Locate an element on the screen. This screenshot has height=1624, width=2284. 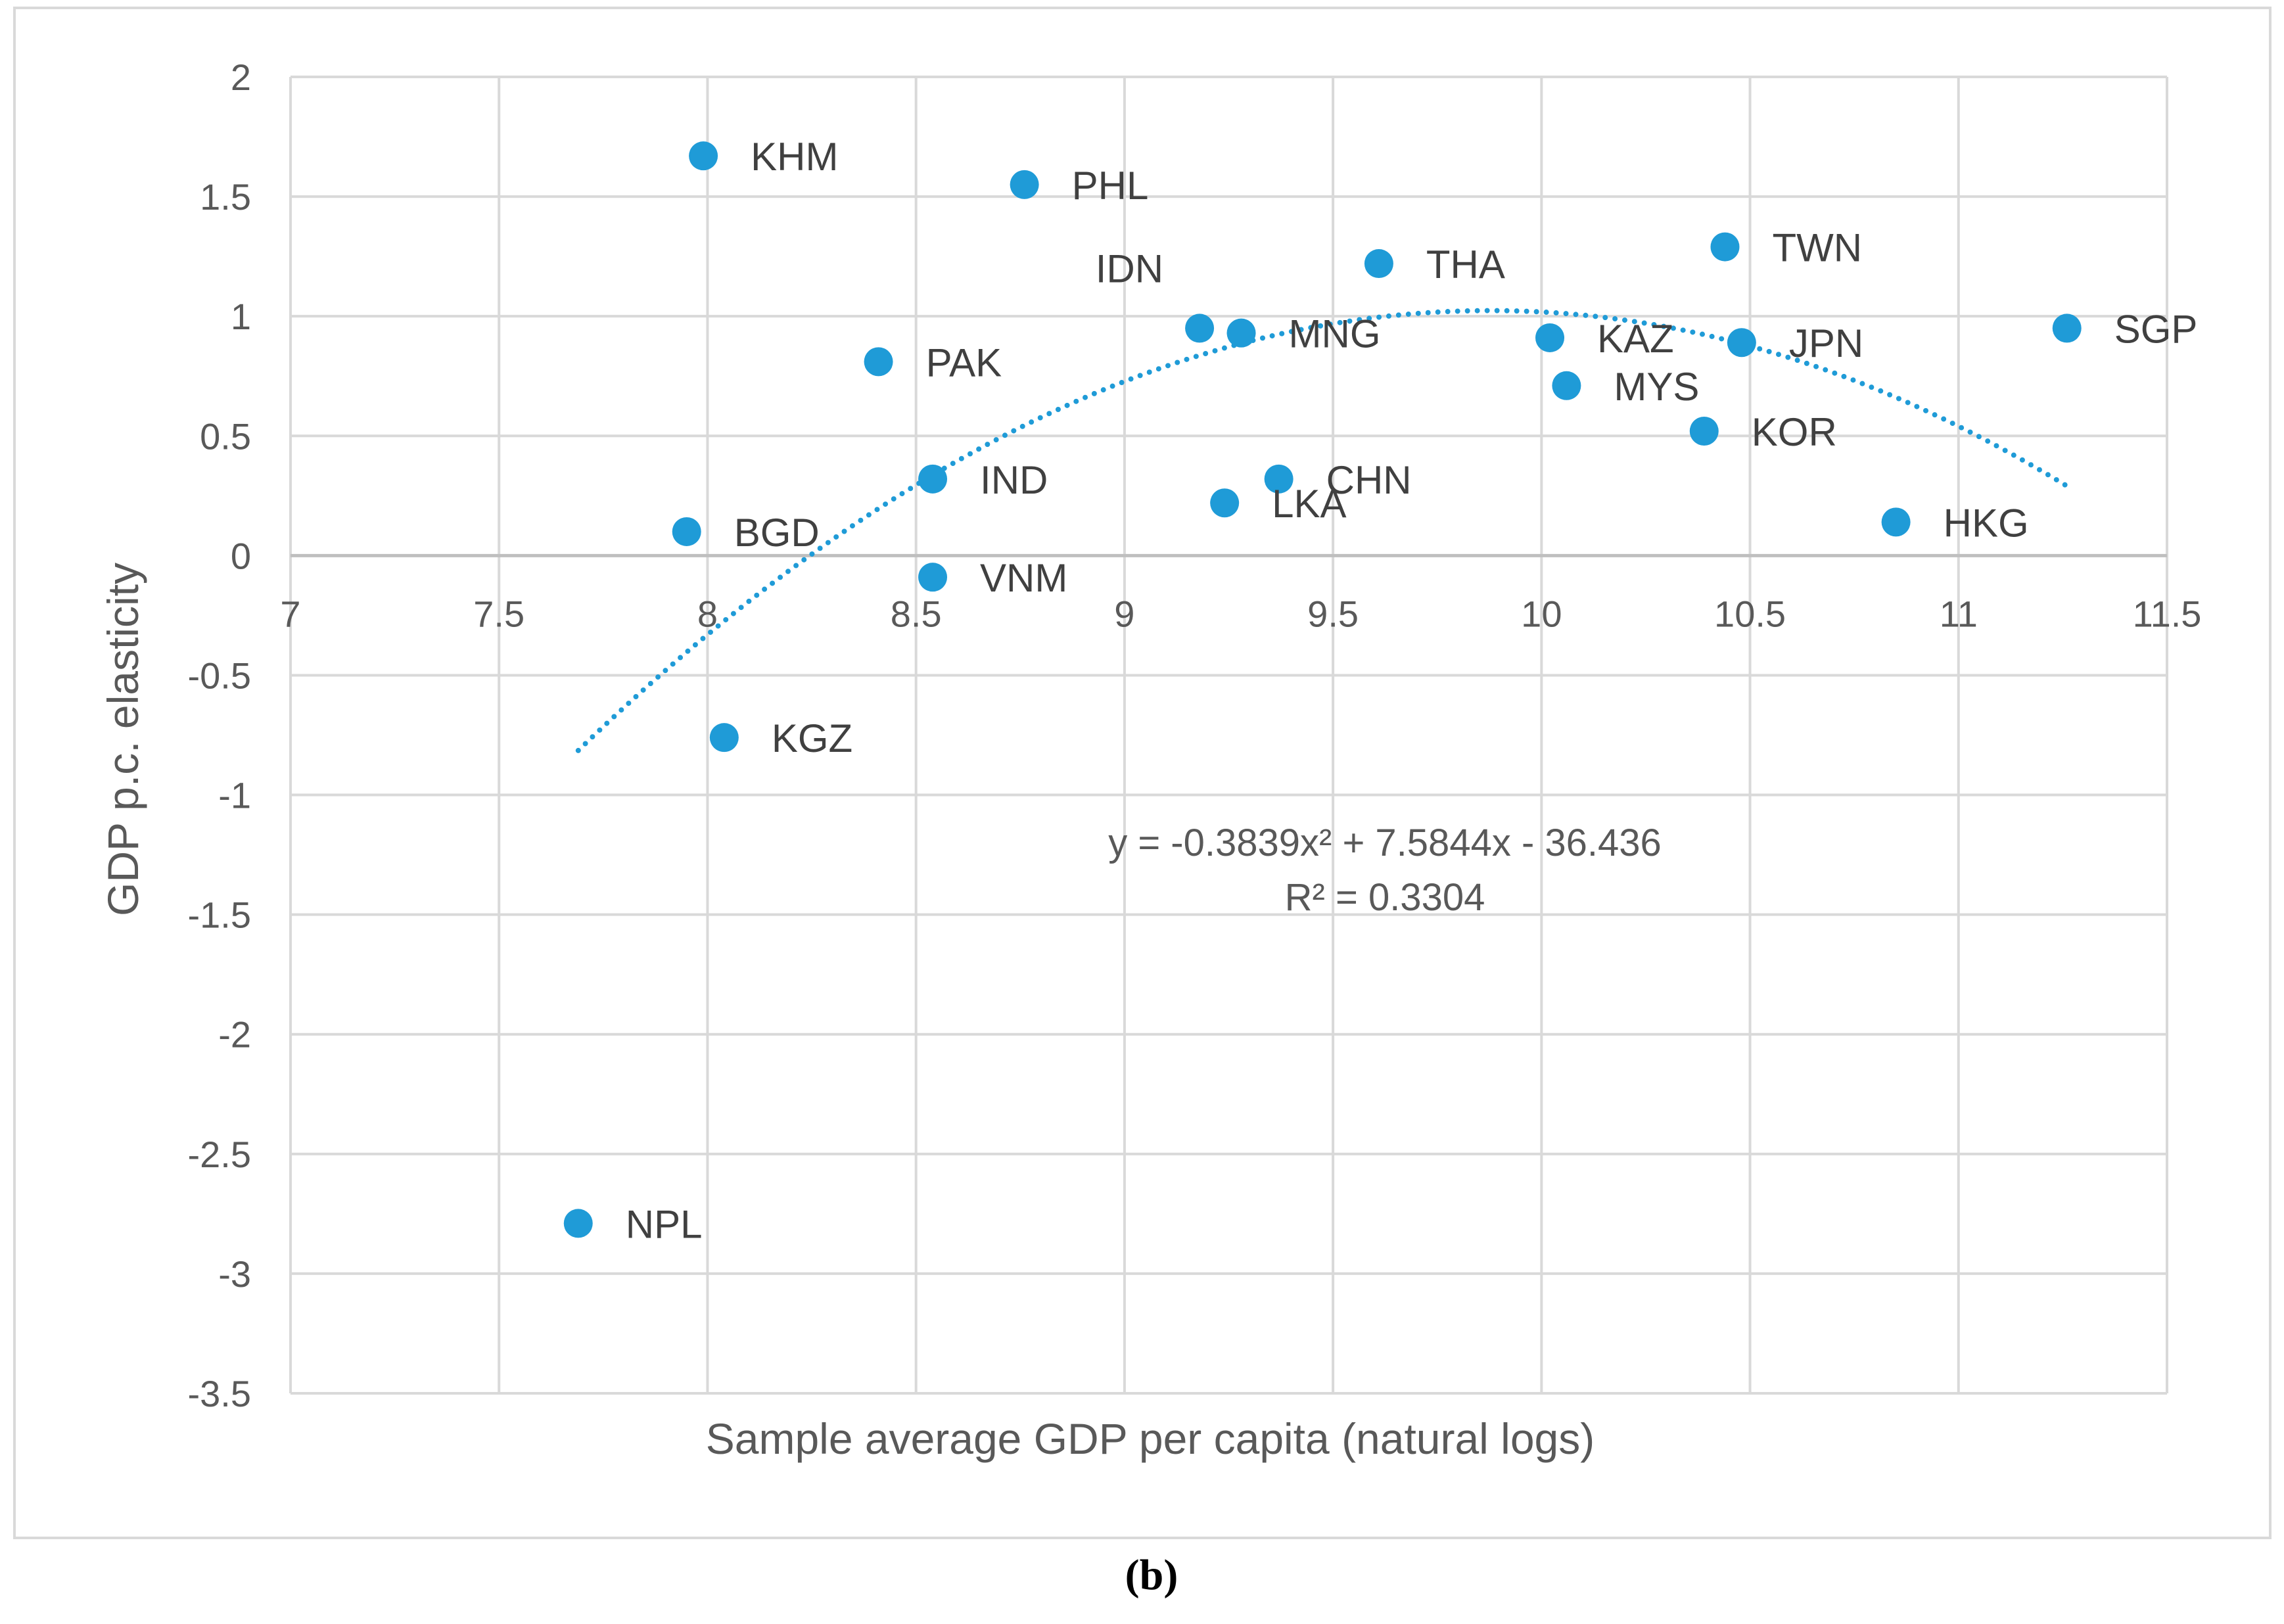
x-tick-label: 11 is located at coordinates (1959, 613).